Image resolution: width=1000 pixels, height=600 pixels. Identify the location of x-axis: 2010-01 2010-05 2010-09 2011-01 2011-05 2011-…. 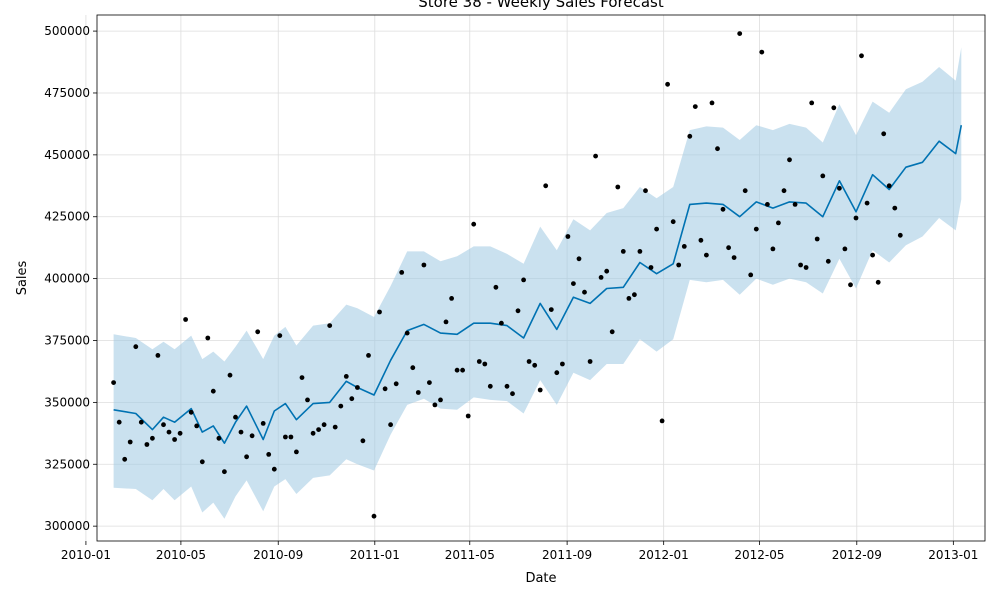
(519, 551).